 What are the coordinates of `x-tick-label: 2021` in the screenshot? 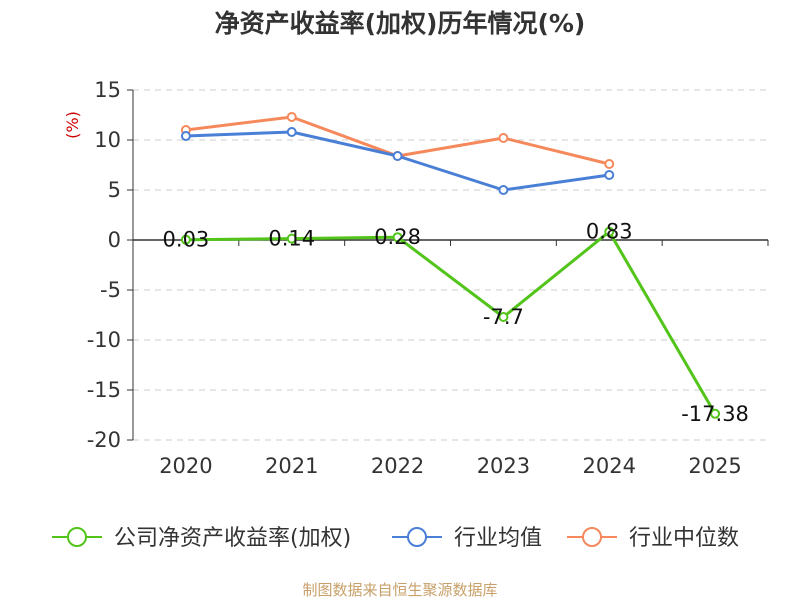 It's located at (291, 466).